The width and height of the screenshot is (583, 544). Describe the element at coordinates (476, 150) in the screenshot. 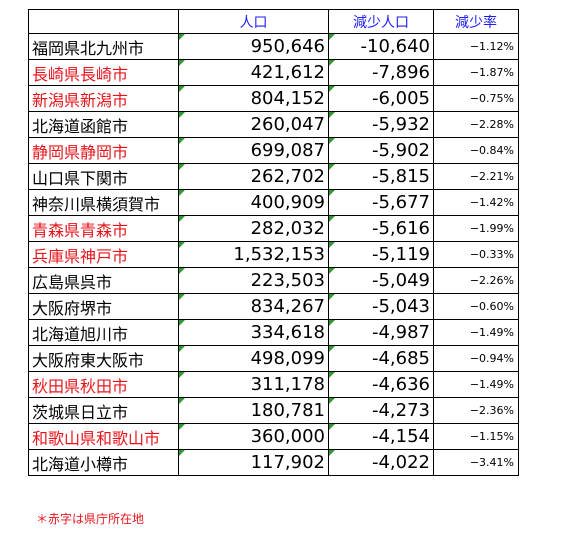

I see `rate-cell: −0.84%` at that location.